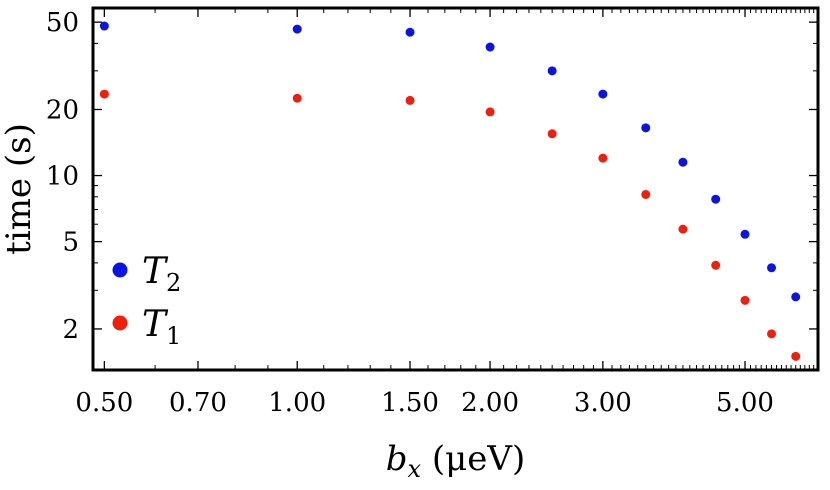  What do you see at coordinates (120, 270) in the screenshot?
I see `legend-marker-t2` at bounding box center [120, 270].